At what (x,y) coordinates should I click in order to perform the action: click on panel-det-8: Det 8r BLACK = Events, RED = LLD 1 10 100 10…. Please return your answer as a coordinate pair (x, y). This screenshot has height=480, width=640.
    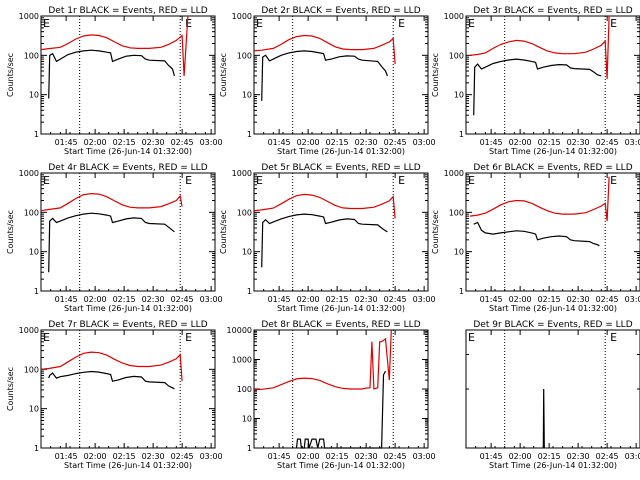
    Looking at the image, I should click on (331, 395).